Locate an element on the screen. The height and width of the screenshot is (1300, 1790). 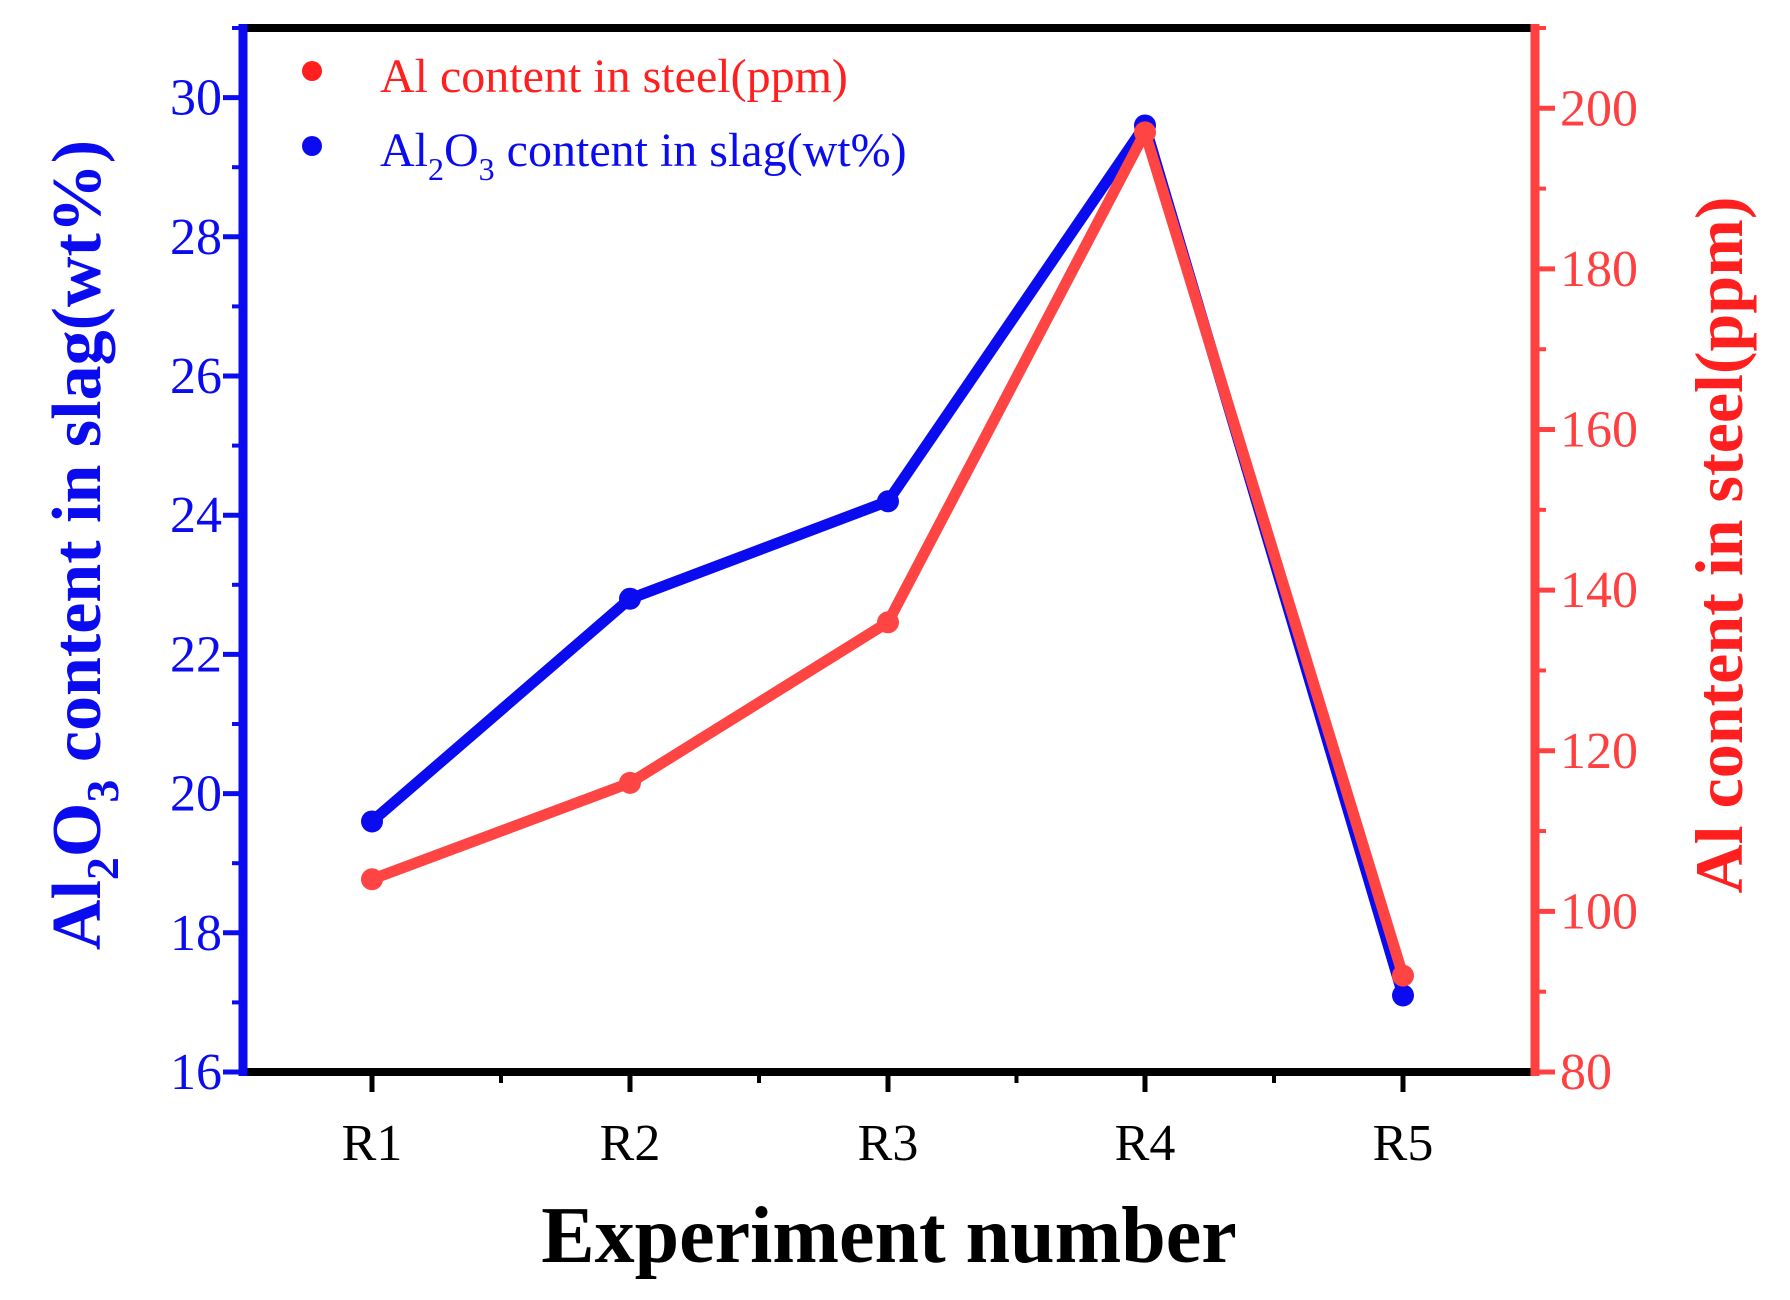
left-y-axis-ticks: 16 18 20 22 24 26 28 30 is located at coordinates (206, 563).